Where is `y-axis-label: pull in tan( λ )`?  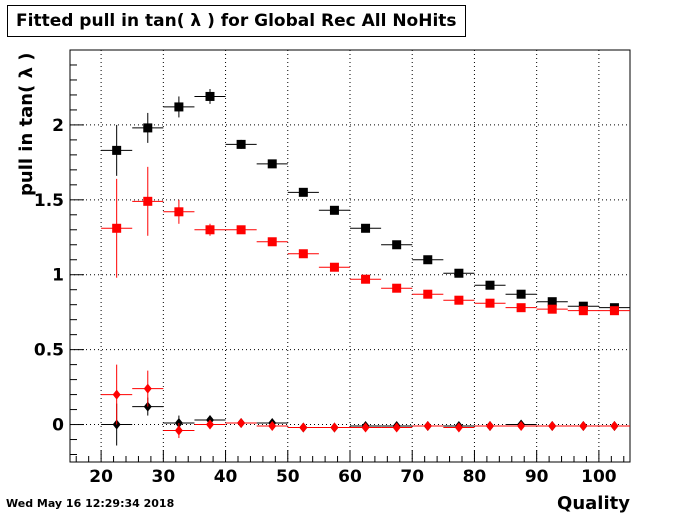 y-axis-label: pull in tan( λ ) is located at coordinates (26, 125).